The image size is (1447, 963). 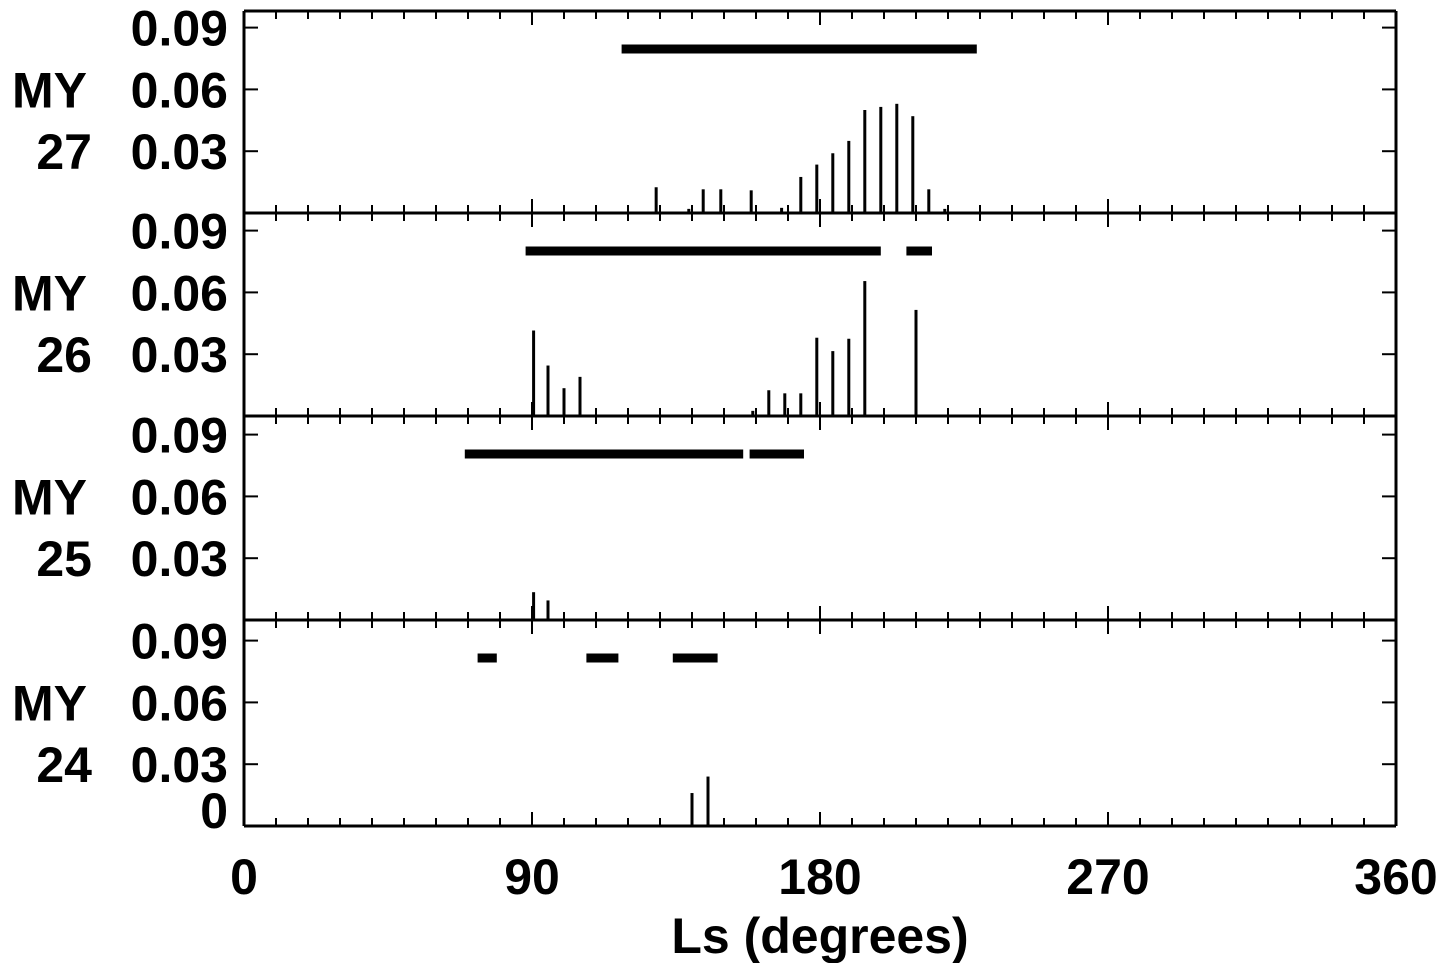 What do you see at coordinates (64, 152) in the screenshot?
I see `panel-label-year: 27` at bounding box center [64, 152].